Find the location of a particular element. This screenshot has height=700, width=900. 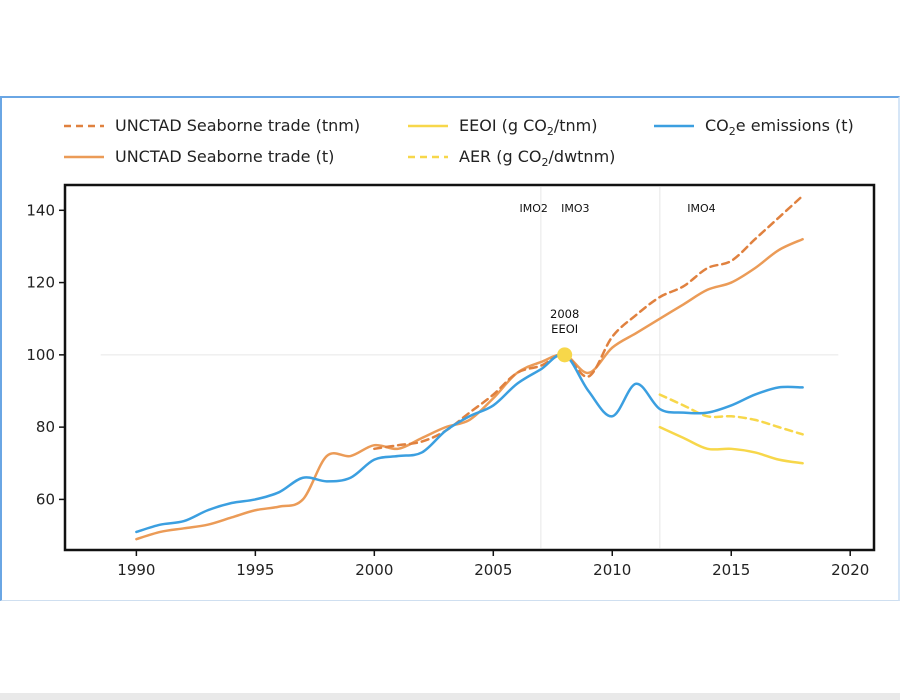

legend-label-aer: AER (g CO2/dwtnm) is located at coordinates (537, 158).